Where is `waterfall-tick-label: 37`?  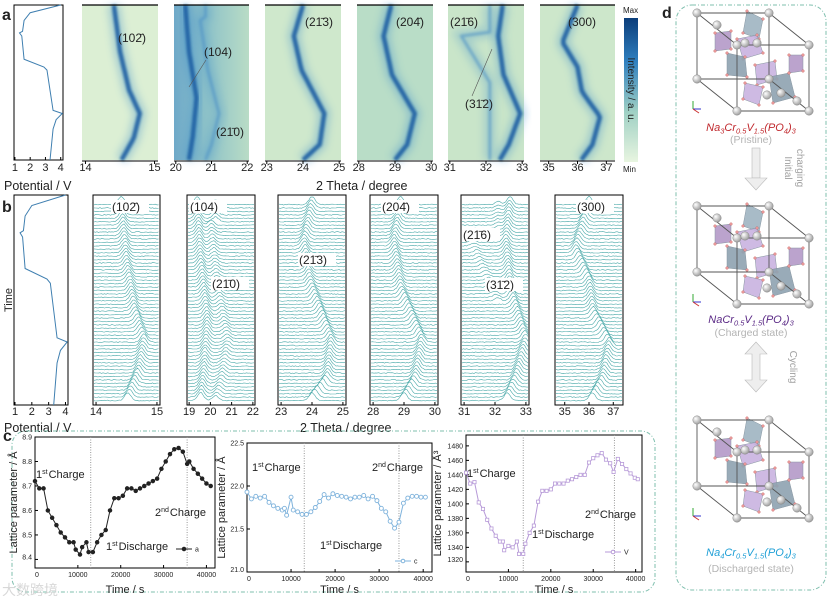 waterfall-tick-label: 37 is located at coordinates (613, 412).